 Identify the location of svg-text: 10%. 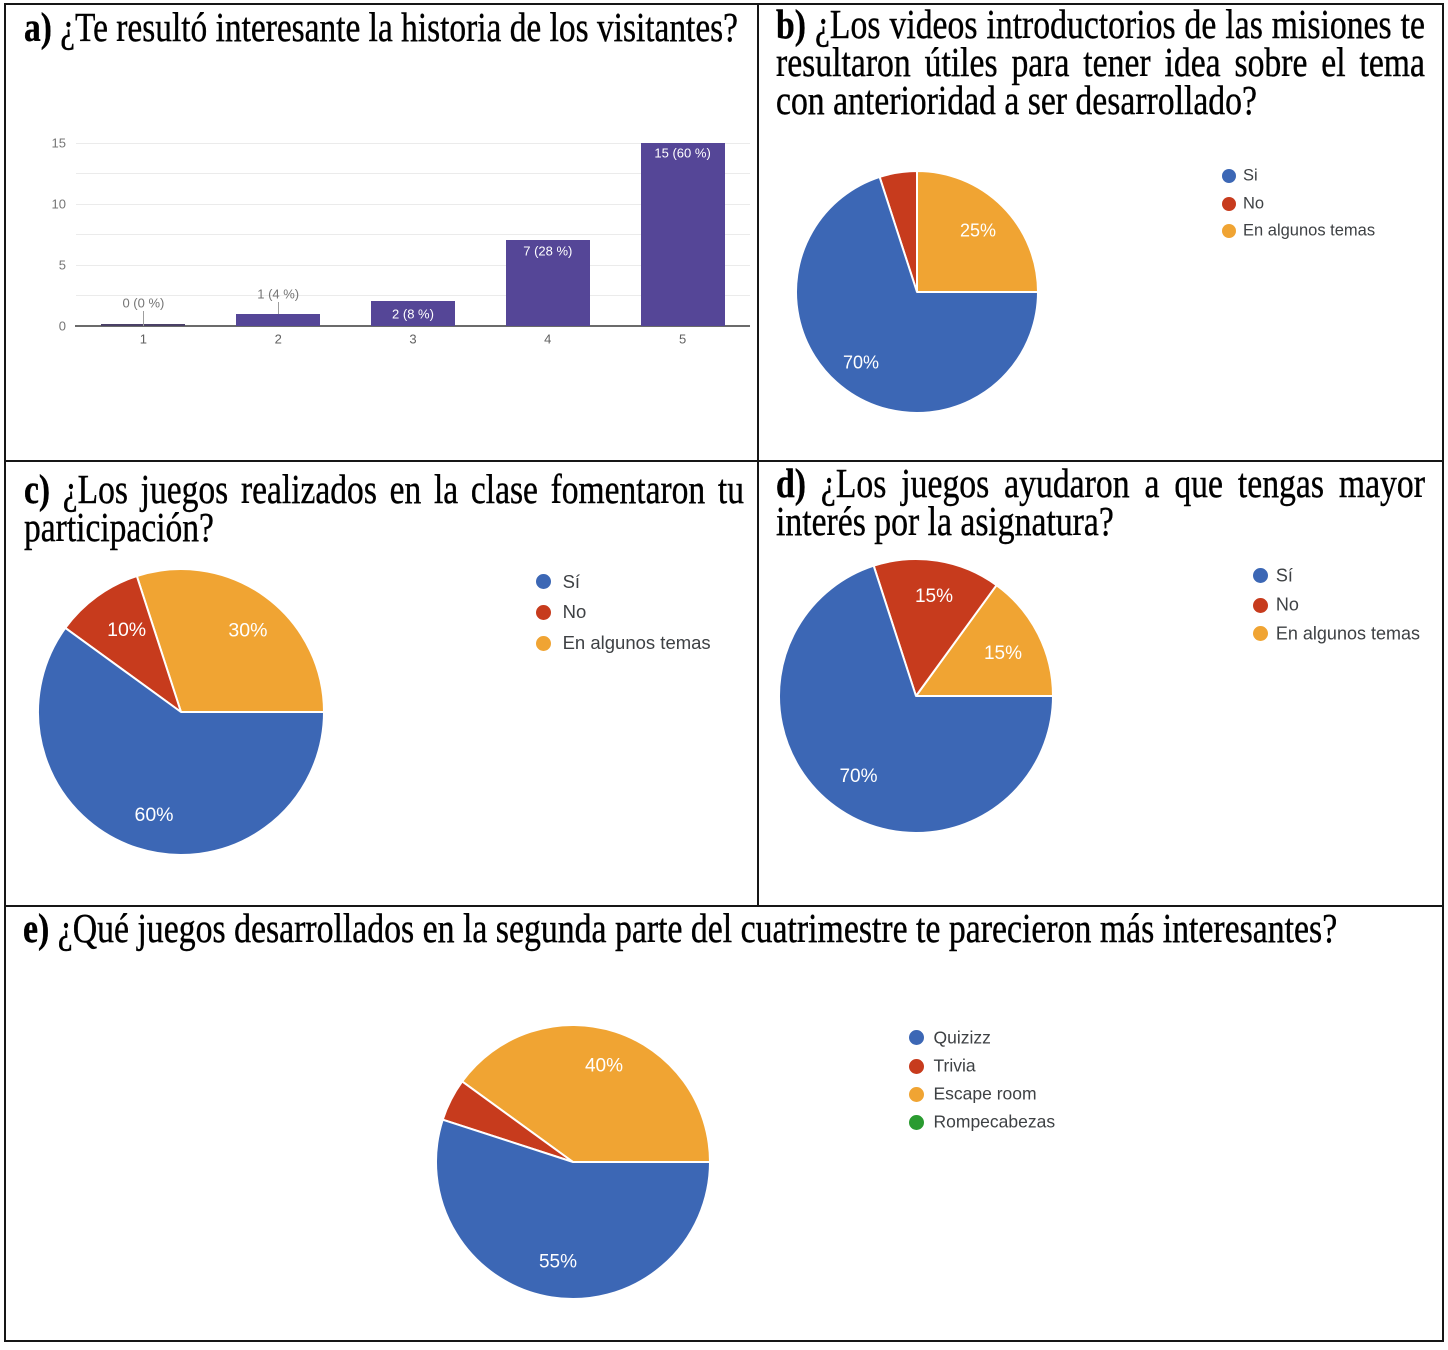
(126, 630).